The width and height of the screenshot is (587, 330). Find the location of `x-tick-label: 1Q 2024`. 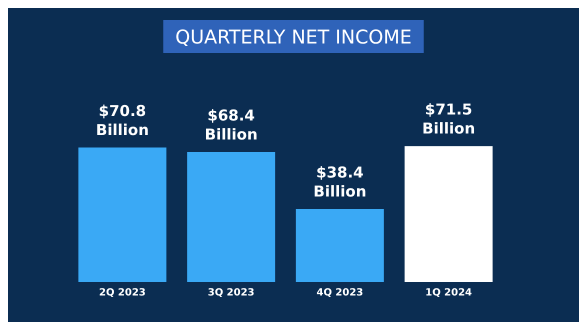

x-tick-label: 1Q 2024 is located at coordinates (448, 293).